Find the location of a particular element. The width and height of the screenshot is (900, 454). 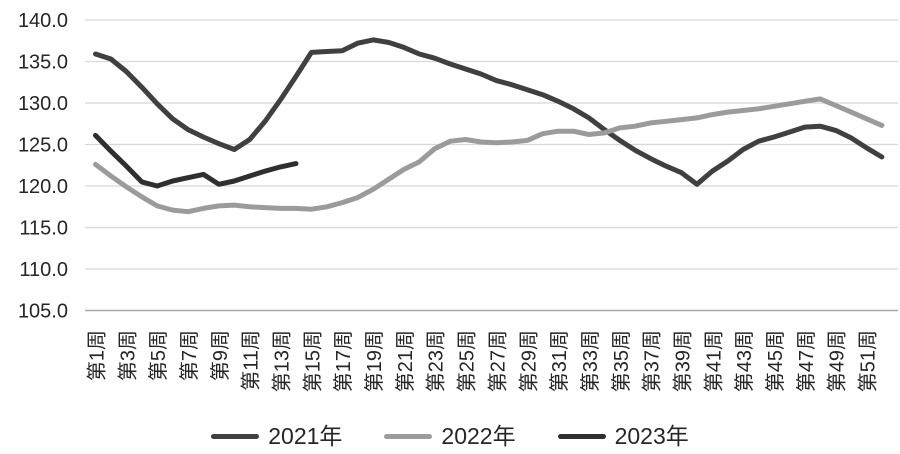

legend-label-2023: 2023年 is located at coordinates (651, 436).